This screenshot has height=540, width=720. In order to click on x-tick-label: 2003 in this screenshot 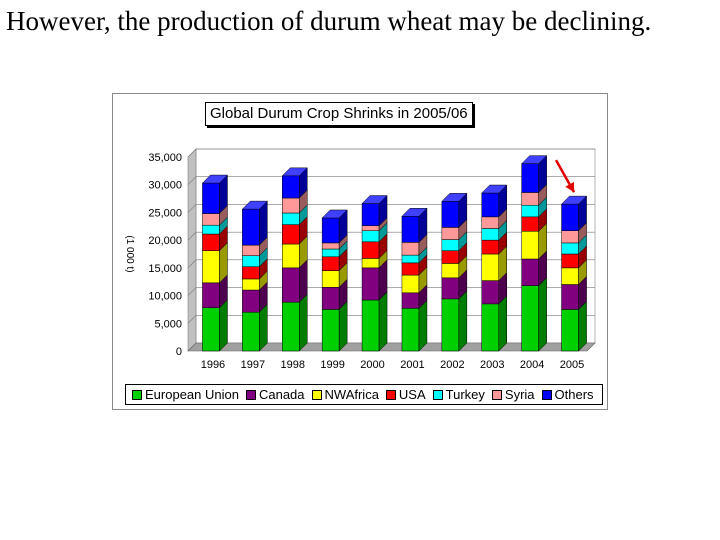, I will do `click(492, 365)`.